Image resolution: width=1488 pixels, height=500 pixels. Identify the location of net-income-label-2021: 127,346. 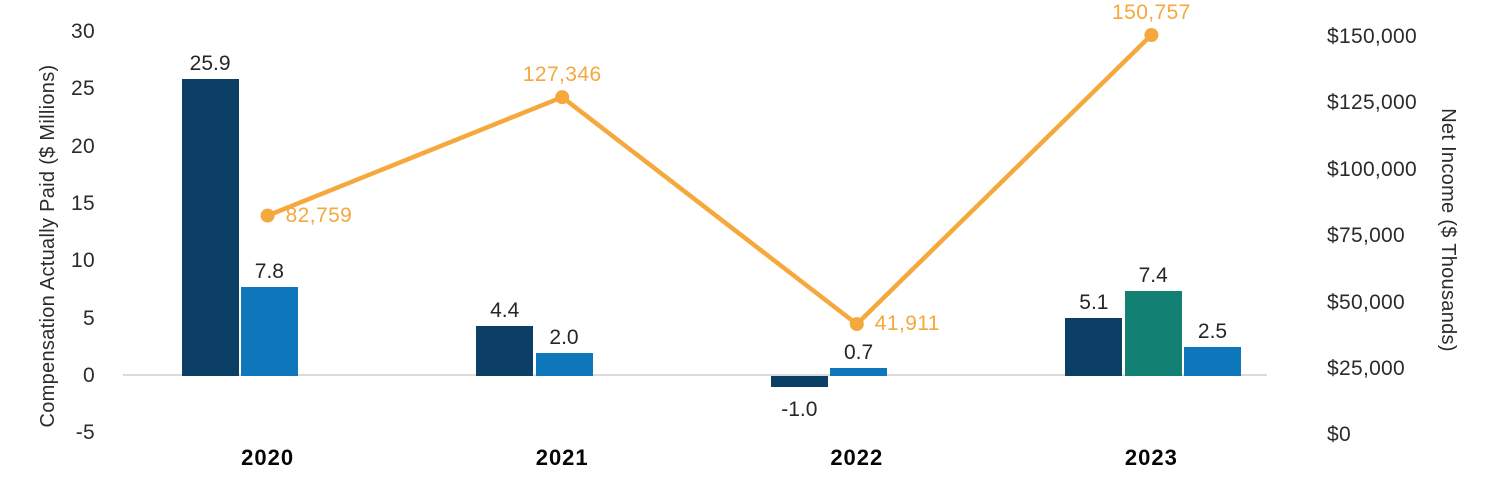
(562, 75).